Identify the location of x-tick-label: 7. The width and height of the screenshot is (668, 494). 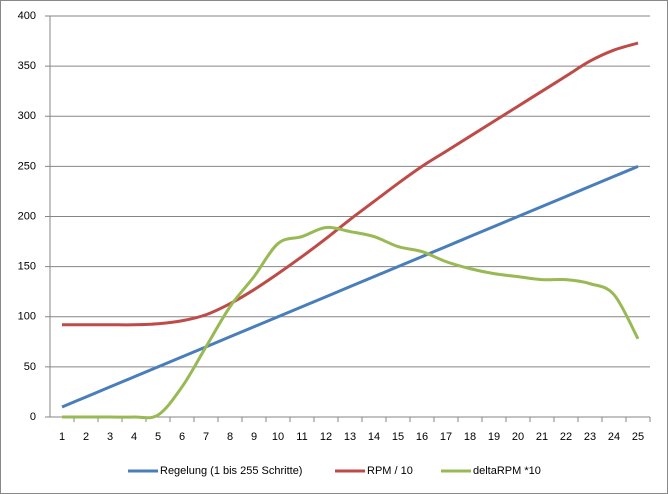
(206, 437).